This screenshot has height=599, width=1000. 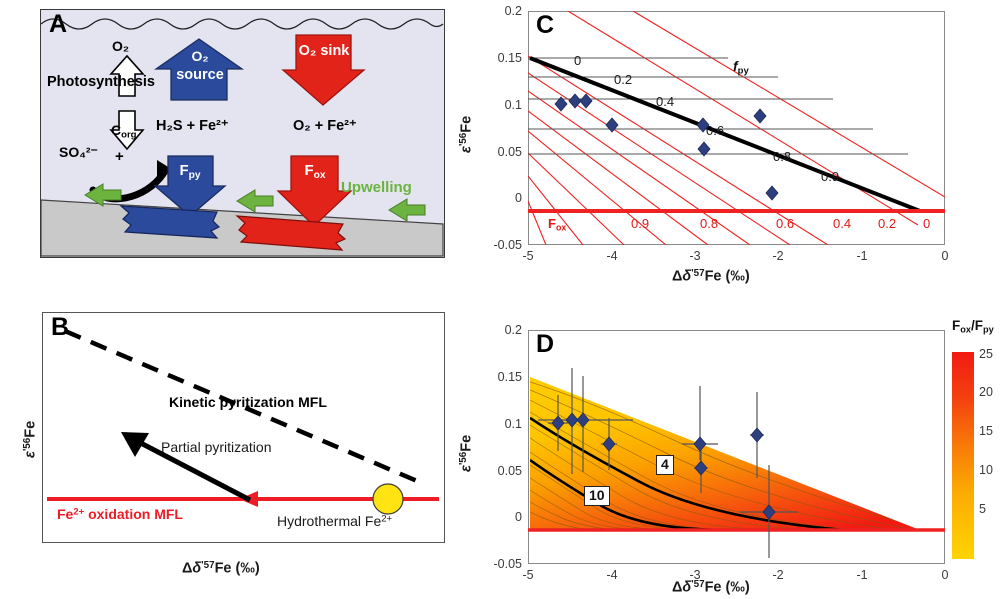 I want to click on fpy-envelope-line, so click(x=725, y=134).